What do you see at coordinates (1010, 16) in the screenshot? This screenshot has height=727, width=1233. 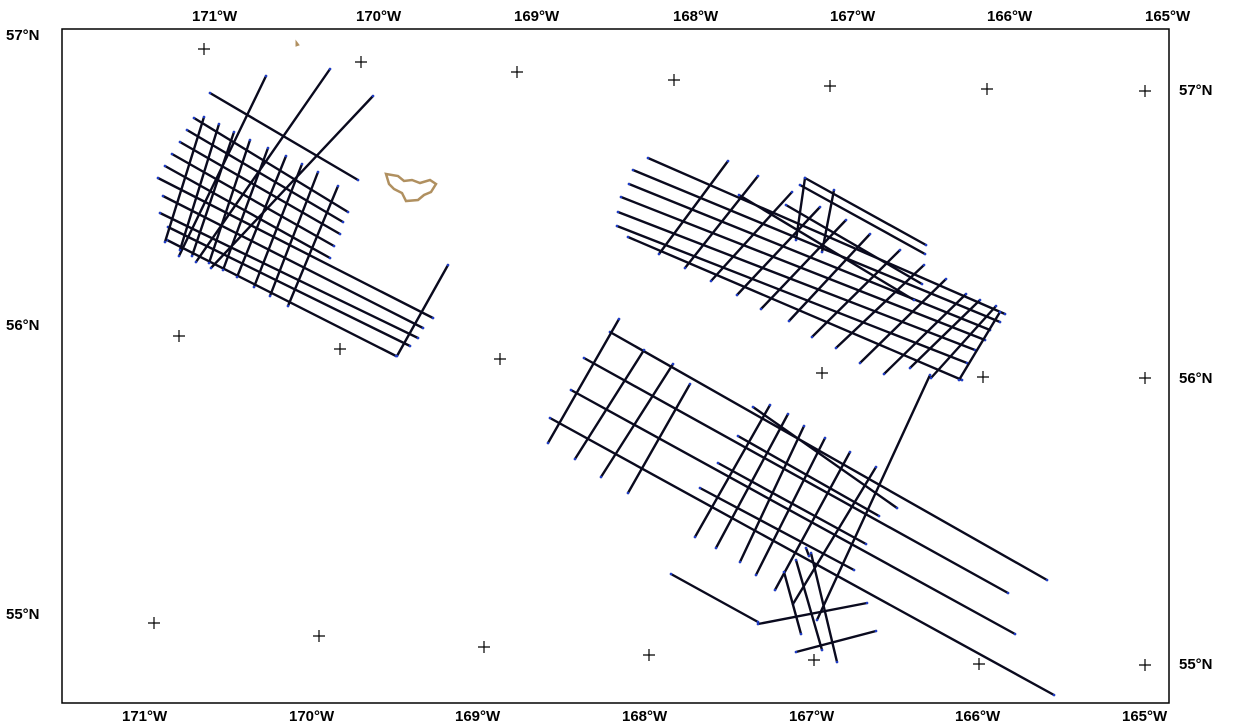 I see `top-lon-label: 166°W` at bounding box center [1010, 16].